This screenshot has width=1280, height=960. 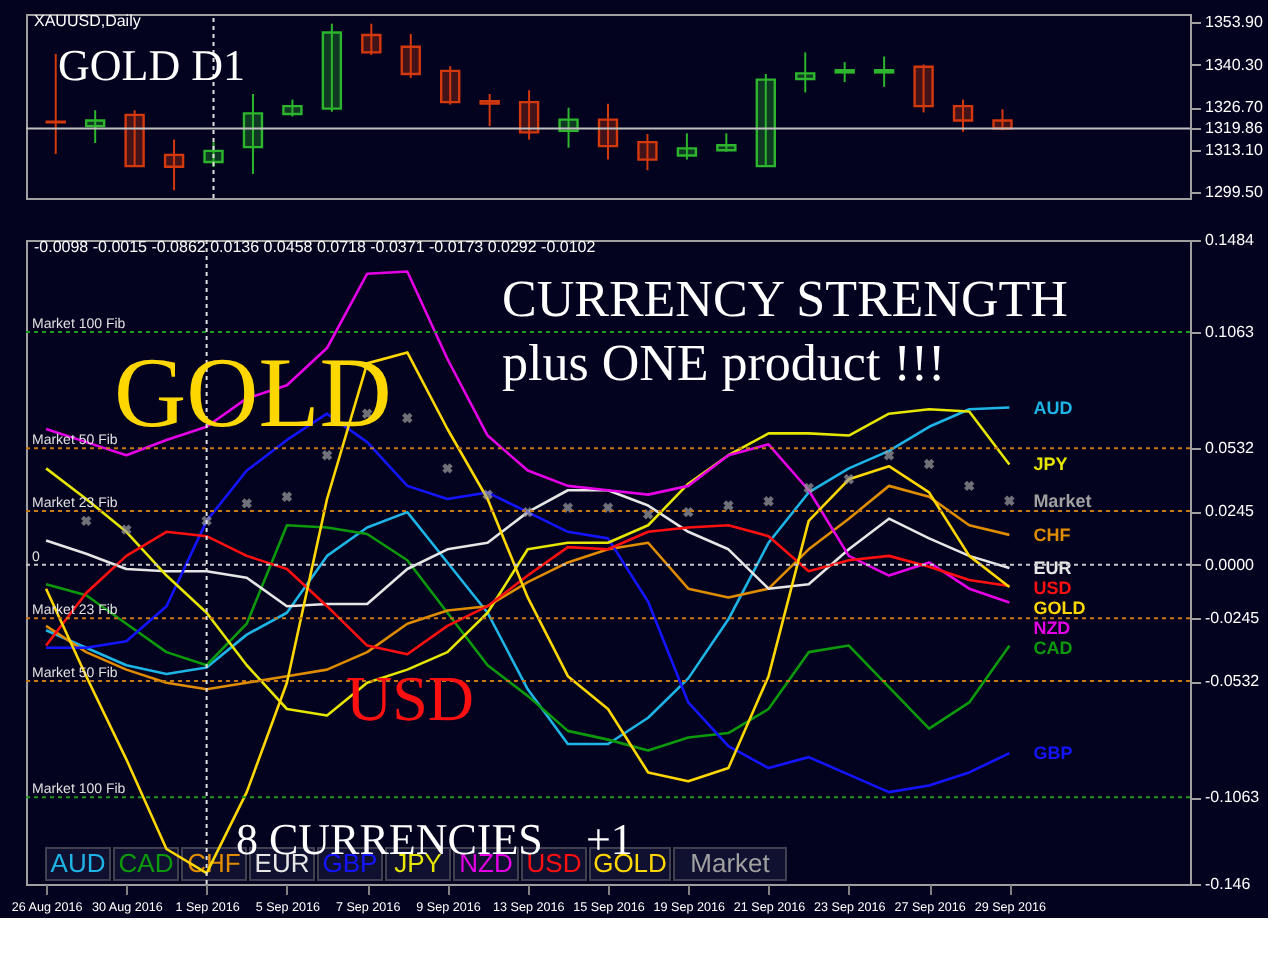 I want to click on series-label: Market, so click(x=1062, y=500).